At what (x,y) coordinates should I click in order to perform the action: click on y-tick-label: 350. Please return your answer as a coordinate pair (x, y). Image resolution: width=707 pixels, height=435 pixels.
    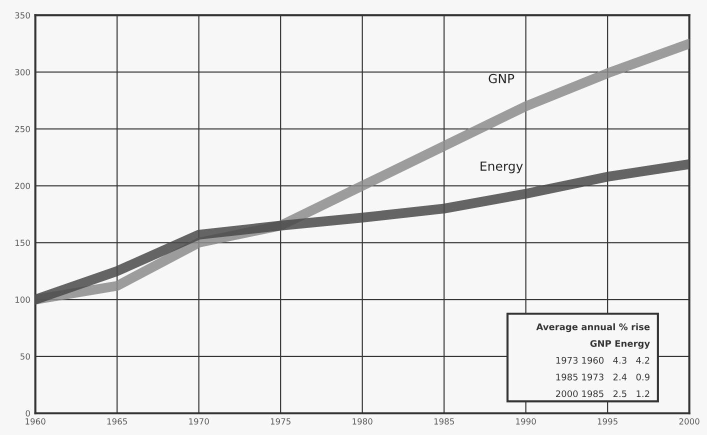
    Looking at the image, I should click on (22, 15).